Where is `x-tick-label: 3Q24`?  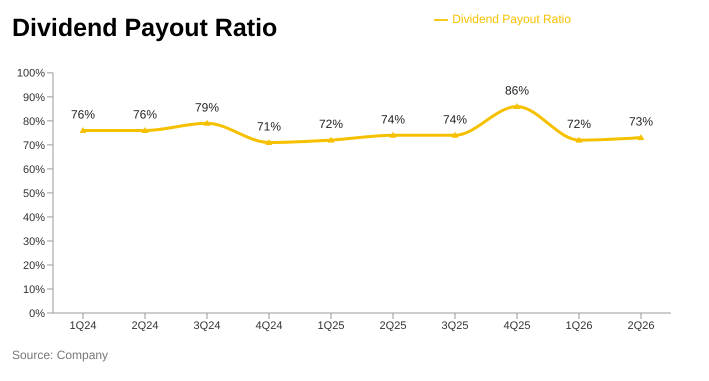
x-tick-label: 3Q24 is located at coordinates (207, 326).